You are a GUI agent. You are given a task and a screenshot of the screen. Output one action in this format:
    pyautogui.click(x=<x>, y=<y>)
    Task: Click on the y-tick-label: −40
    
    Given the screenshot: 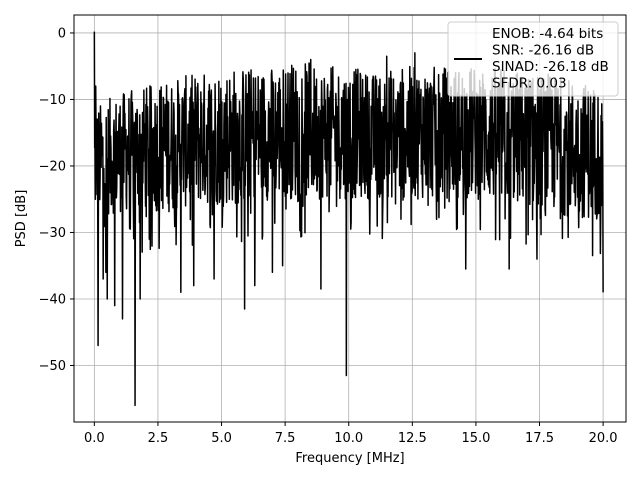 What is the action you would take?
    pyautogui.click(x=52, y=299)
    